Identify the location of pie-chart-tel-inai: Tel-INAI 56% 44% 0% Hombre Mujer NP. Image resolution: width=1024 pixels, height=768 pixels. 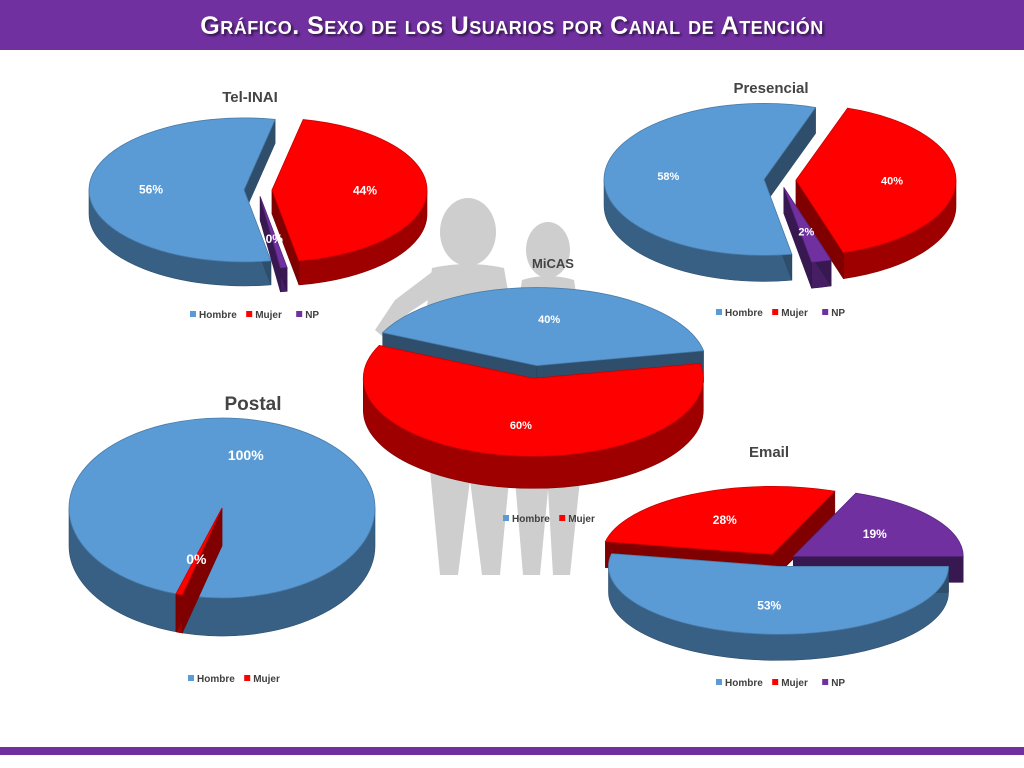
(258, 205).